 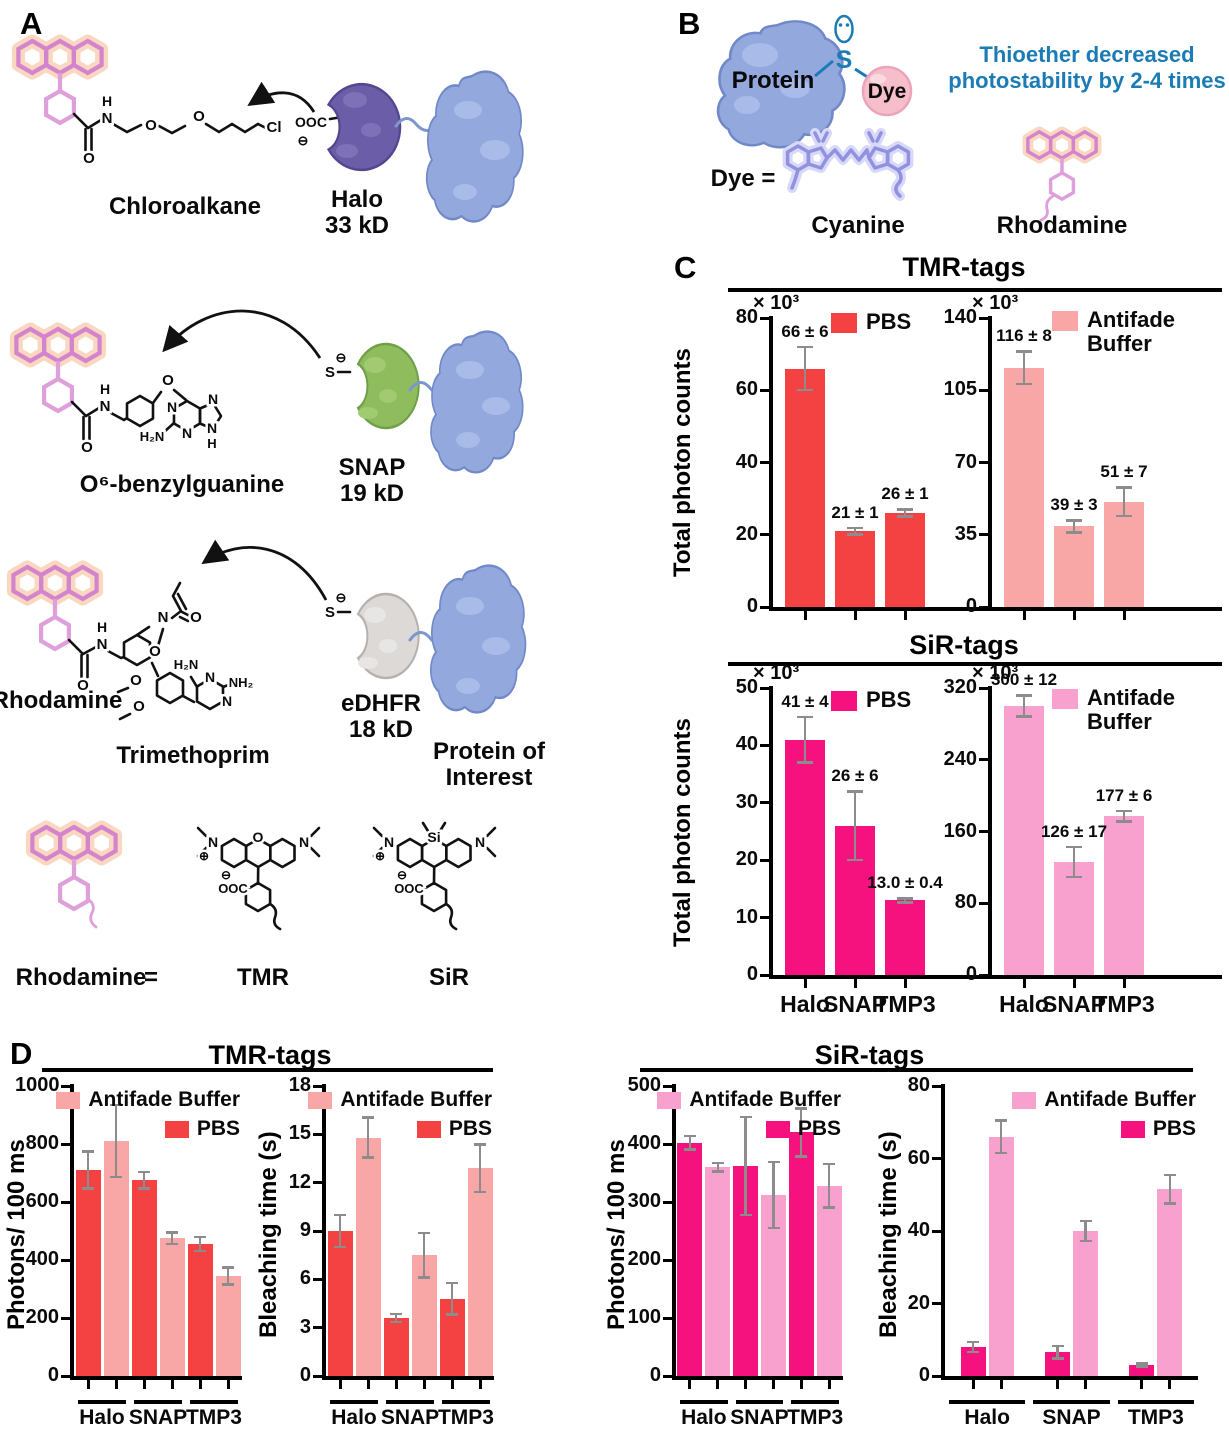 What do you see at coordinates (364, 127) in the screenshot?
I see `halo-protein-blob` at bounding box center [364, 127].